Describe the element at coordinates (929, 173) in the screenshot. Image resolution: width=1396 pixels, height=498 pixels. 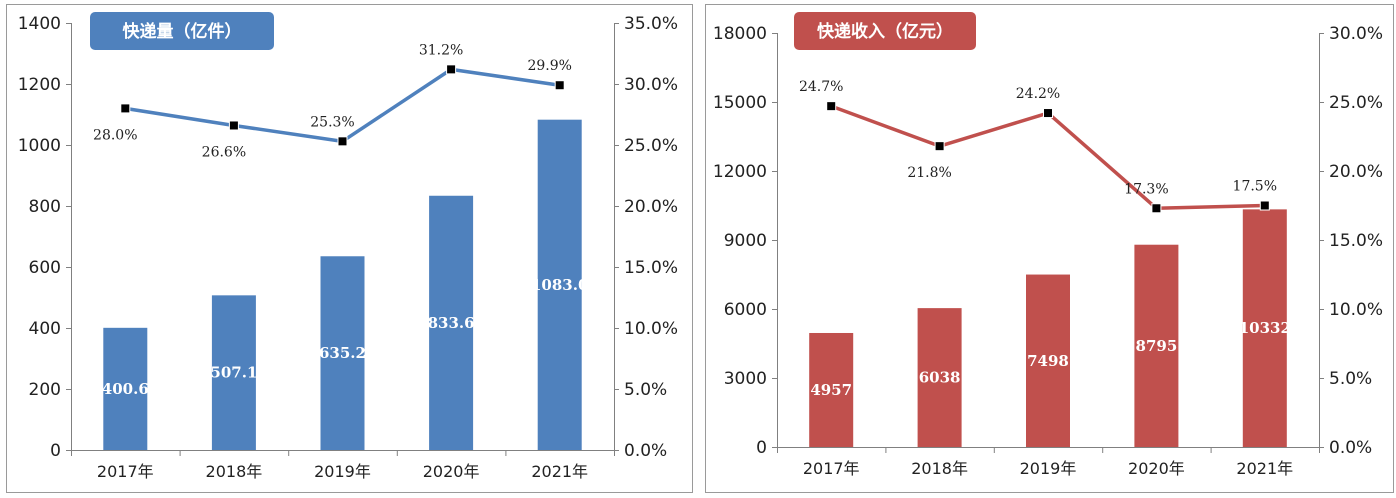
I see `growth-rate-label: 21.8%` at that location.